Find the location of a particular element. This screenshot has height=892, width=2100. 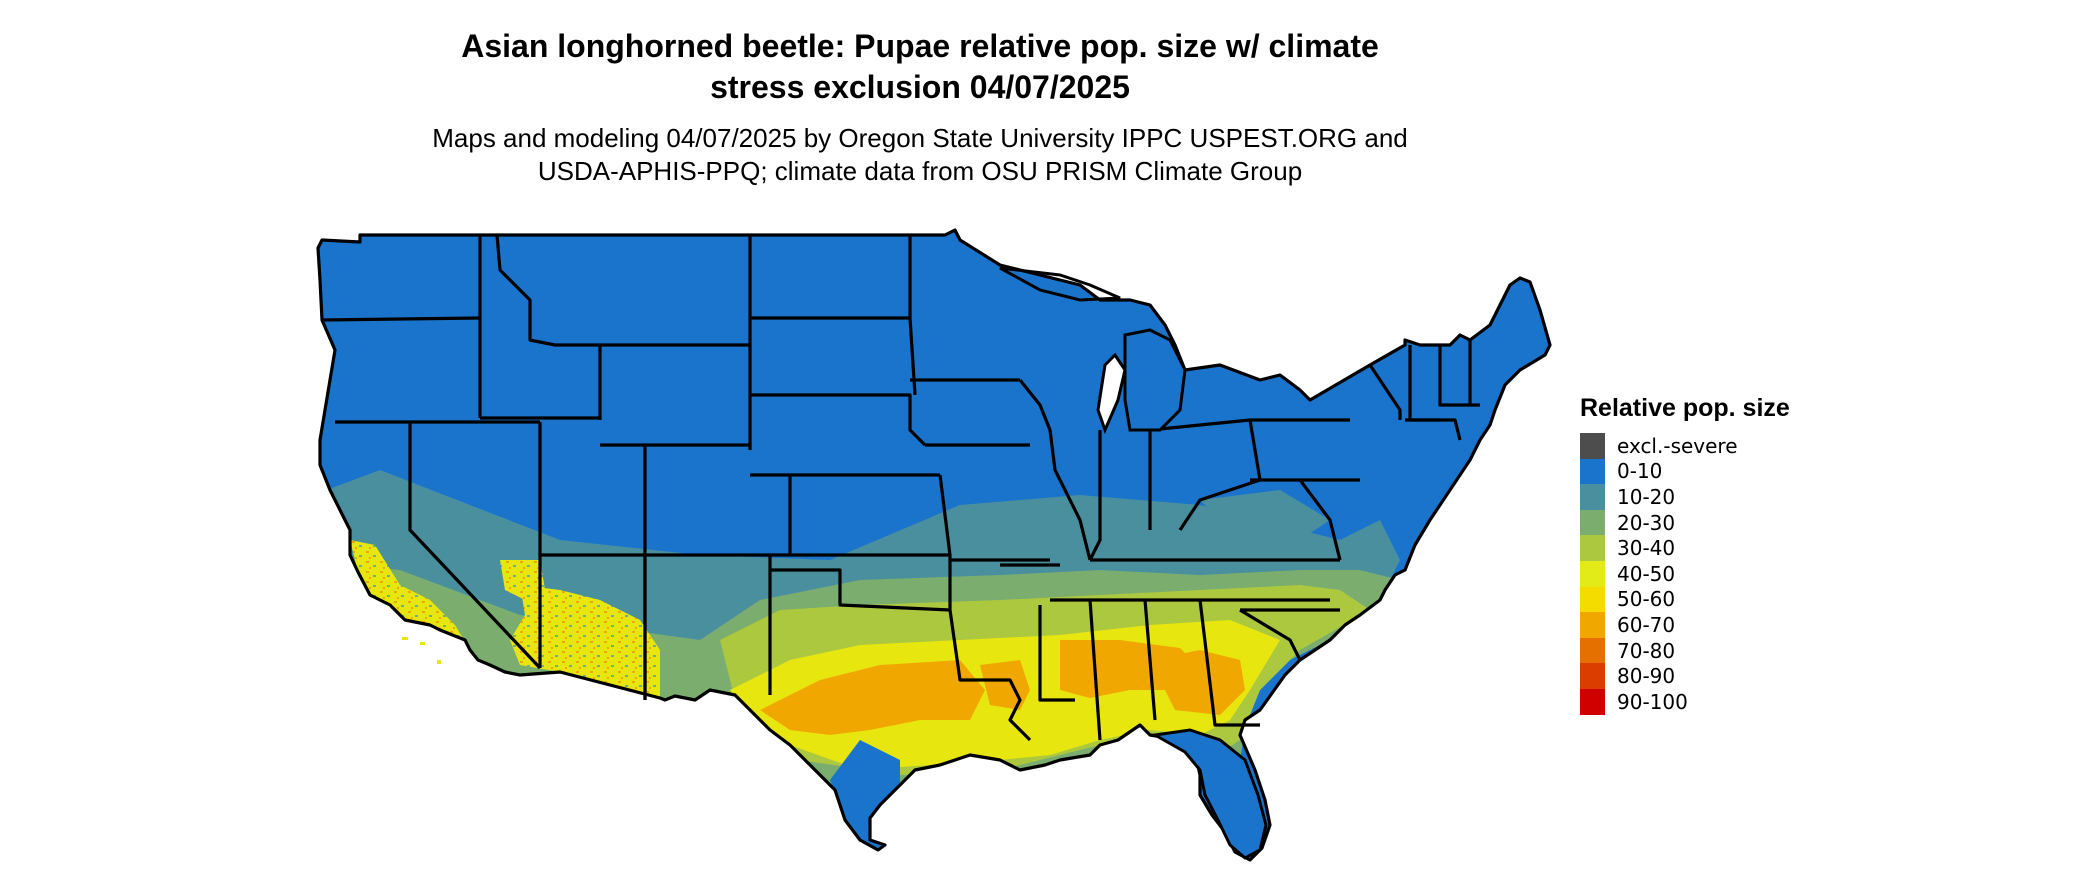

legend-label: 90-100 is located at coordinates (1652, 701).